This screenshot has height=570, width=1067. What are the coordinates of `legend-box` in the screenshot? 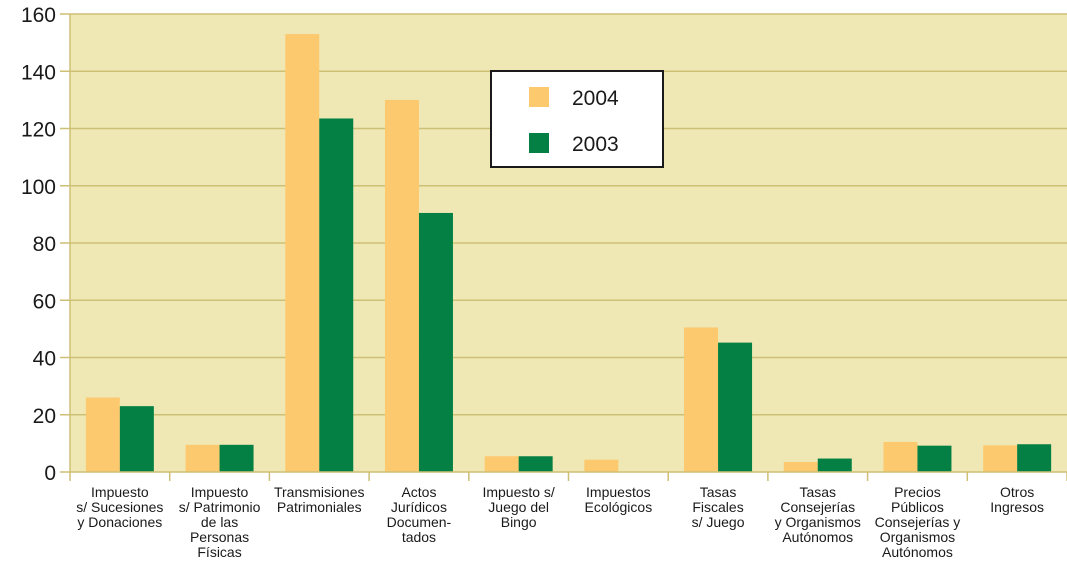 It's located at (577, 119).